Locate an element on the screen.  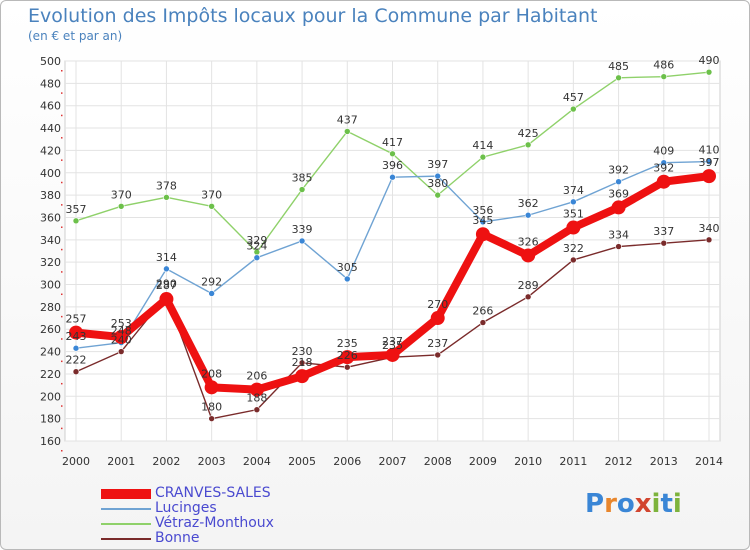
y-tick-label: 460 is located at coordinates (50, 106).